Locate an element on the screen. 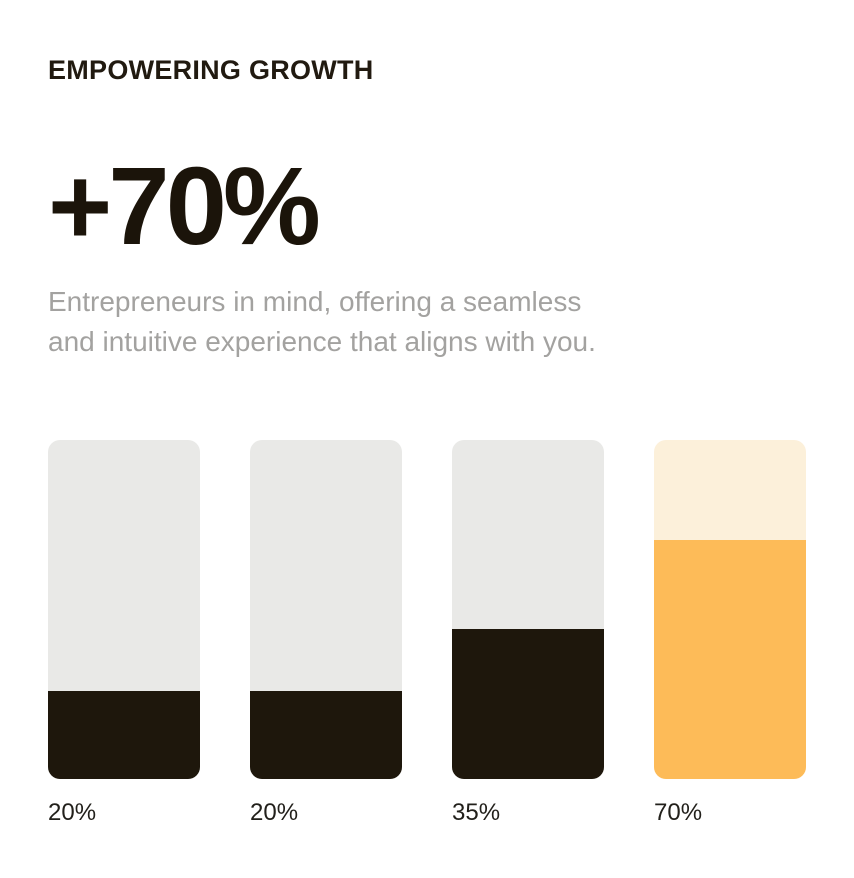  section-kicker: EMPOWERING GROWTH is located at coordinates (211, 70).